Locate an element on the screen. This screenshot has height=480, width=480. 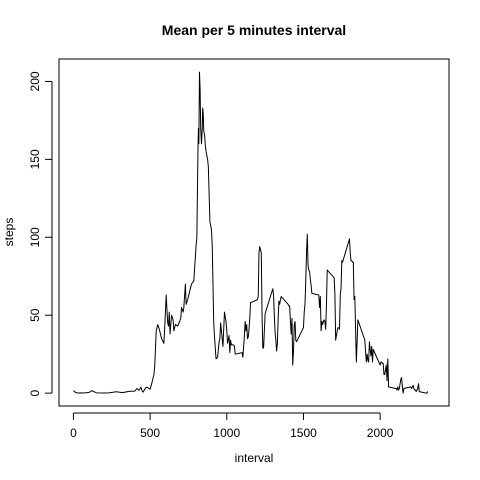
x-axis: 0 500 1000 1500 2000 is located at coordinates (232, 426).